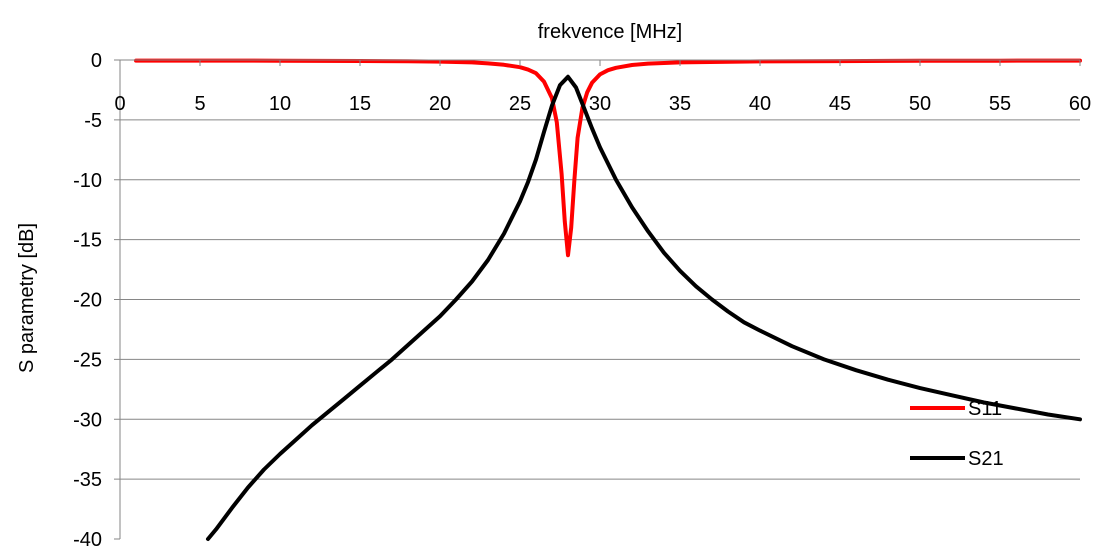 The width and height of the screenshot is (1097, 546). I want to click on x-axis-title: frekvence [MHz], so click(610, 32).